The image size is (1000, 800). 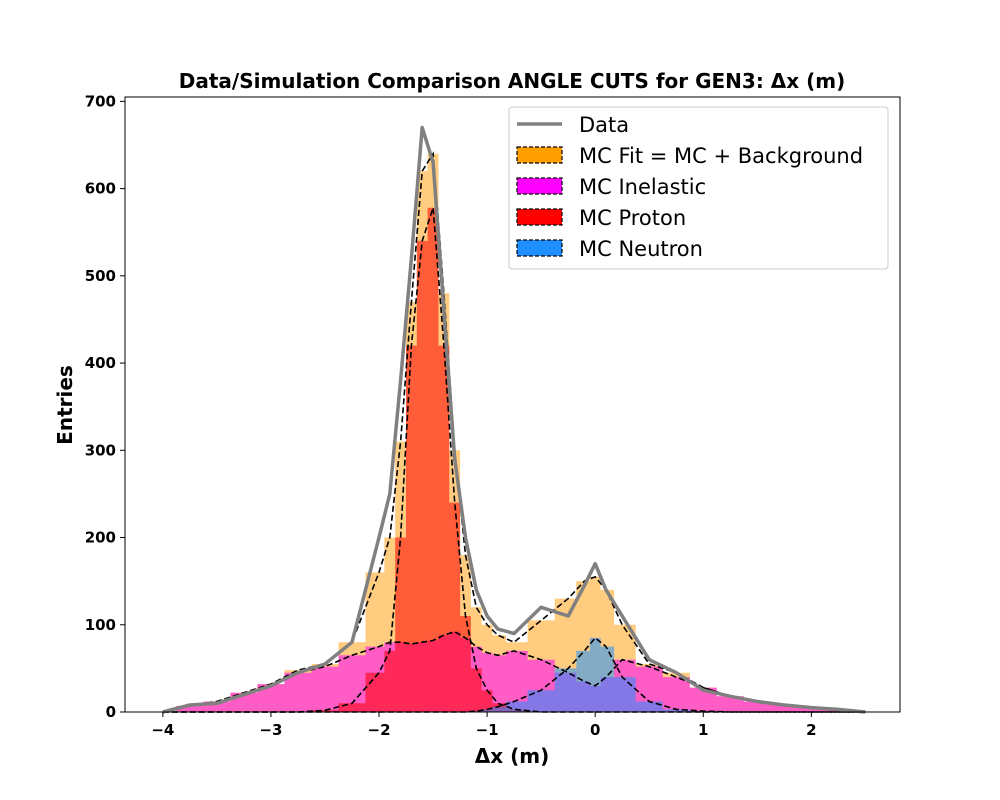 What do you see at coordinates (100, 363) in the screenshot?
I see `y-tick-label: 400` at bounding box center [100, 363].